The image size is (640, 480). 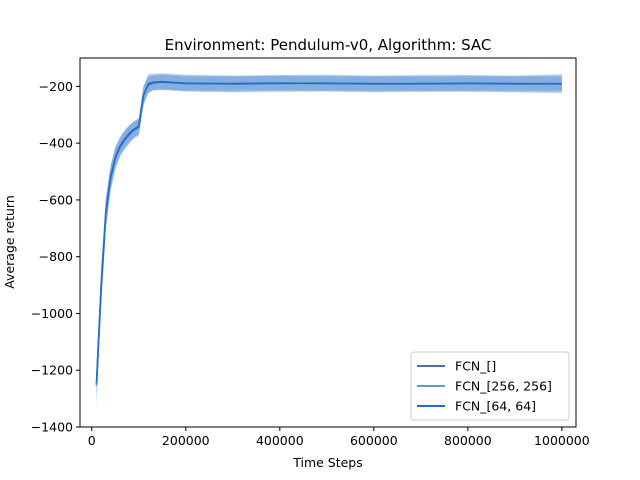 I want to click on y-tick-label-4: −600, so click(x=56, y=199).